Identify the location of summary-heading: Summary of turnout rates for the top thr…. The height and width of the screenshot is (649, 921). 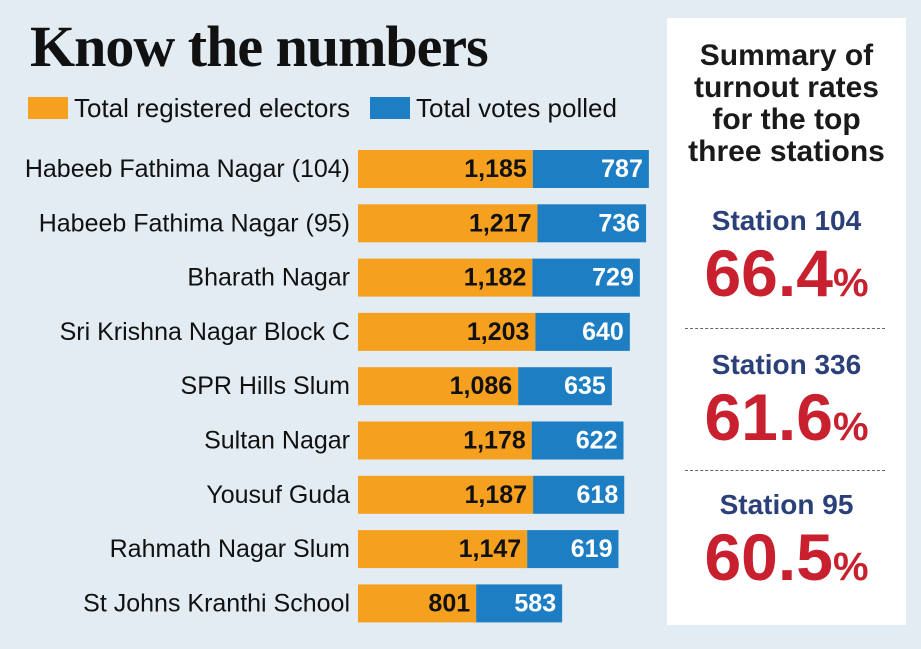
(786, 103).